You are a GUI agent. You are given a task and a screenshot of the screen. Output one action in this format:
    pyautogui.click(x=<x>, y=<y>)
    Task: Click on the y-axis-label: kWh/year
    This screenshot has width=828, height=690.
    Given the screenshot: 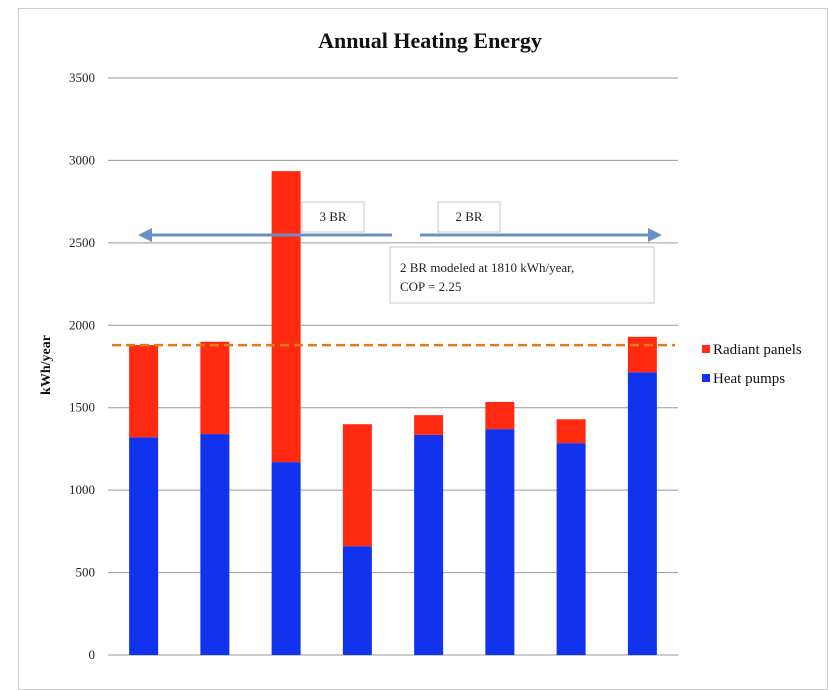 What is the action you would take?
    pyautogui.click(x=46, y=365)
    